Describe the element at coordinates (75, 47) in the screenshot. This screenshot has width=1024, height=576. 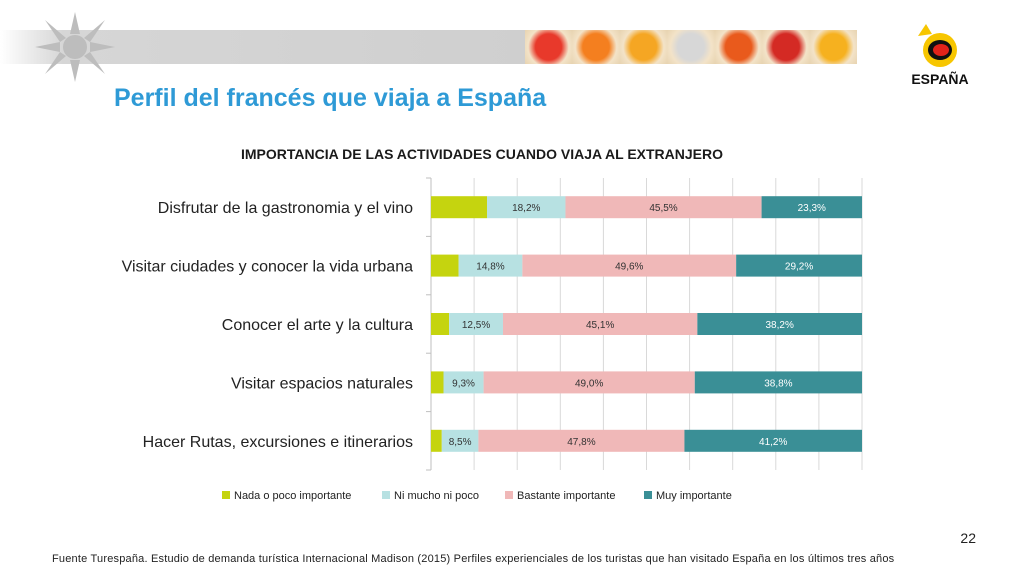
I see `sun-decoration-icon` at that location.